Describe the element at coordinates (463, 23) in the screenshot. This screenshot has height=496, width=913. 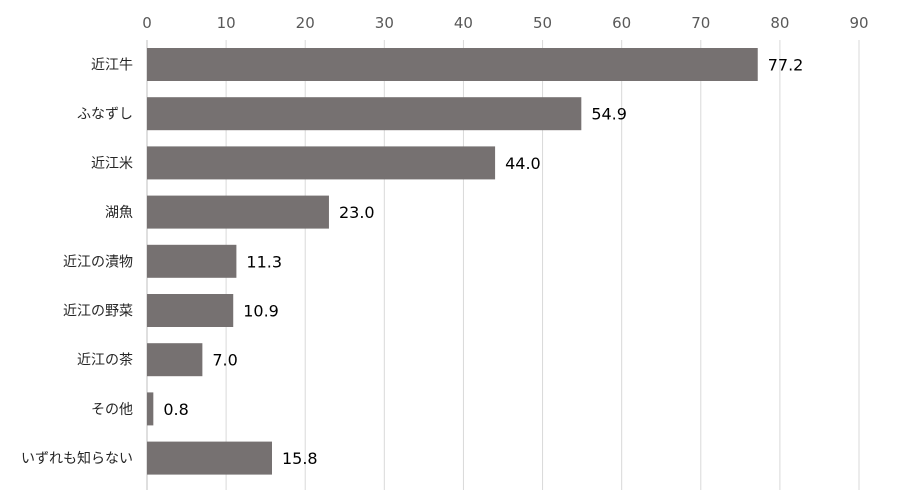
I see `x-tick-label: 40` at that location.